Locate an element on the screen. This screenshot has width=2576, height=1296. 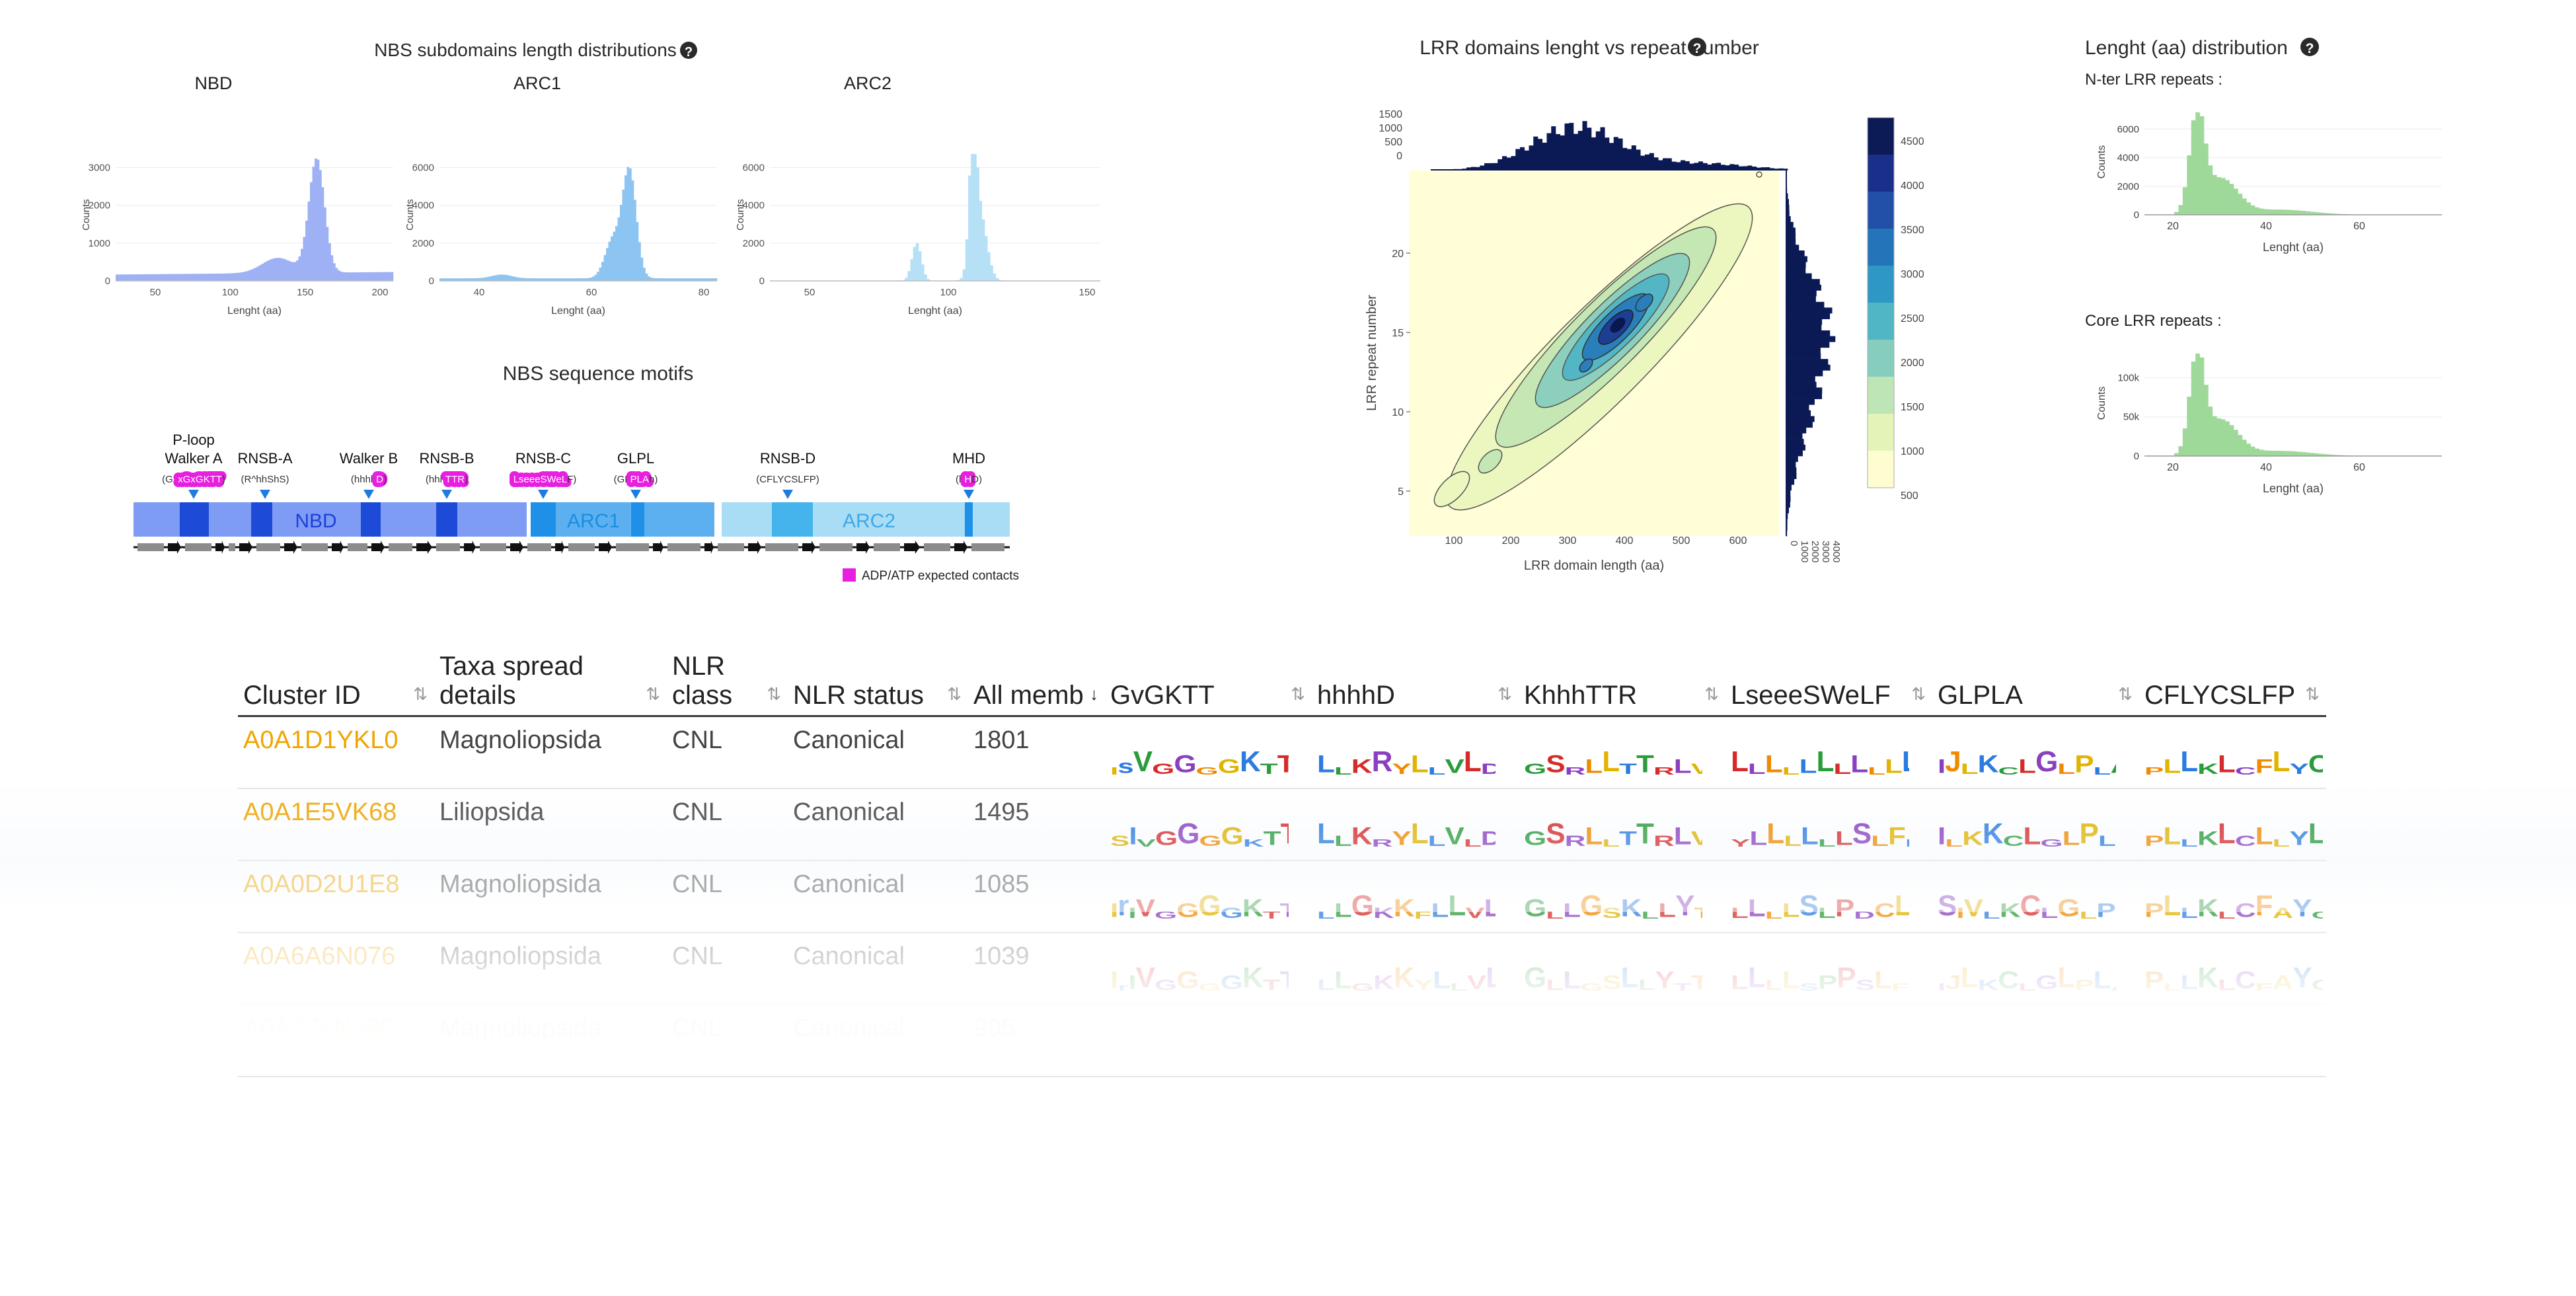
colorbar-tick: 500 is located at coordinates (1910, 496).